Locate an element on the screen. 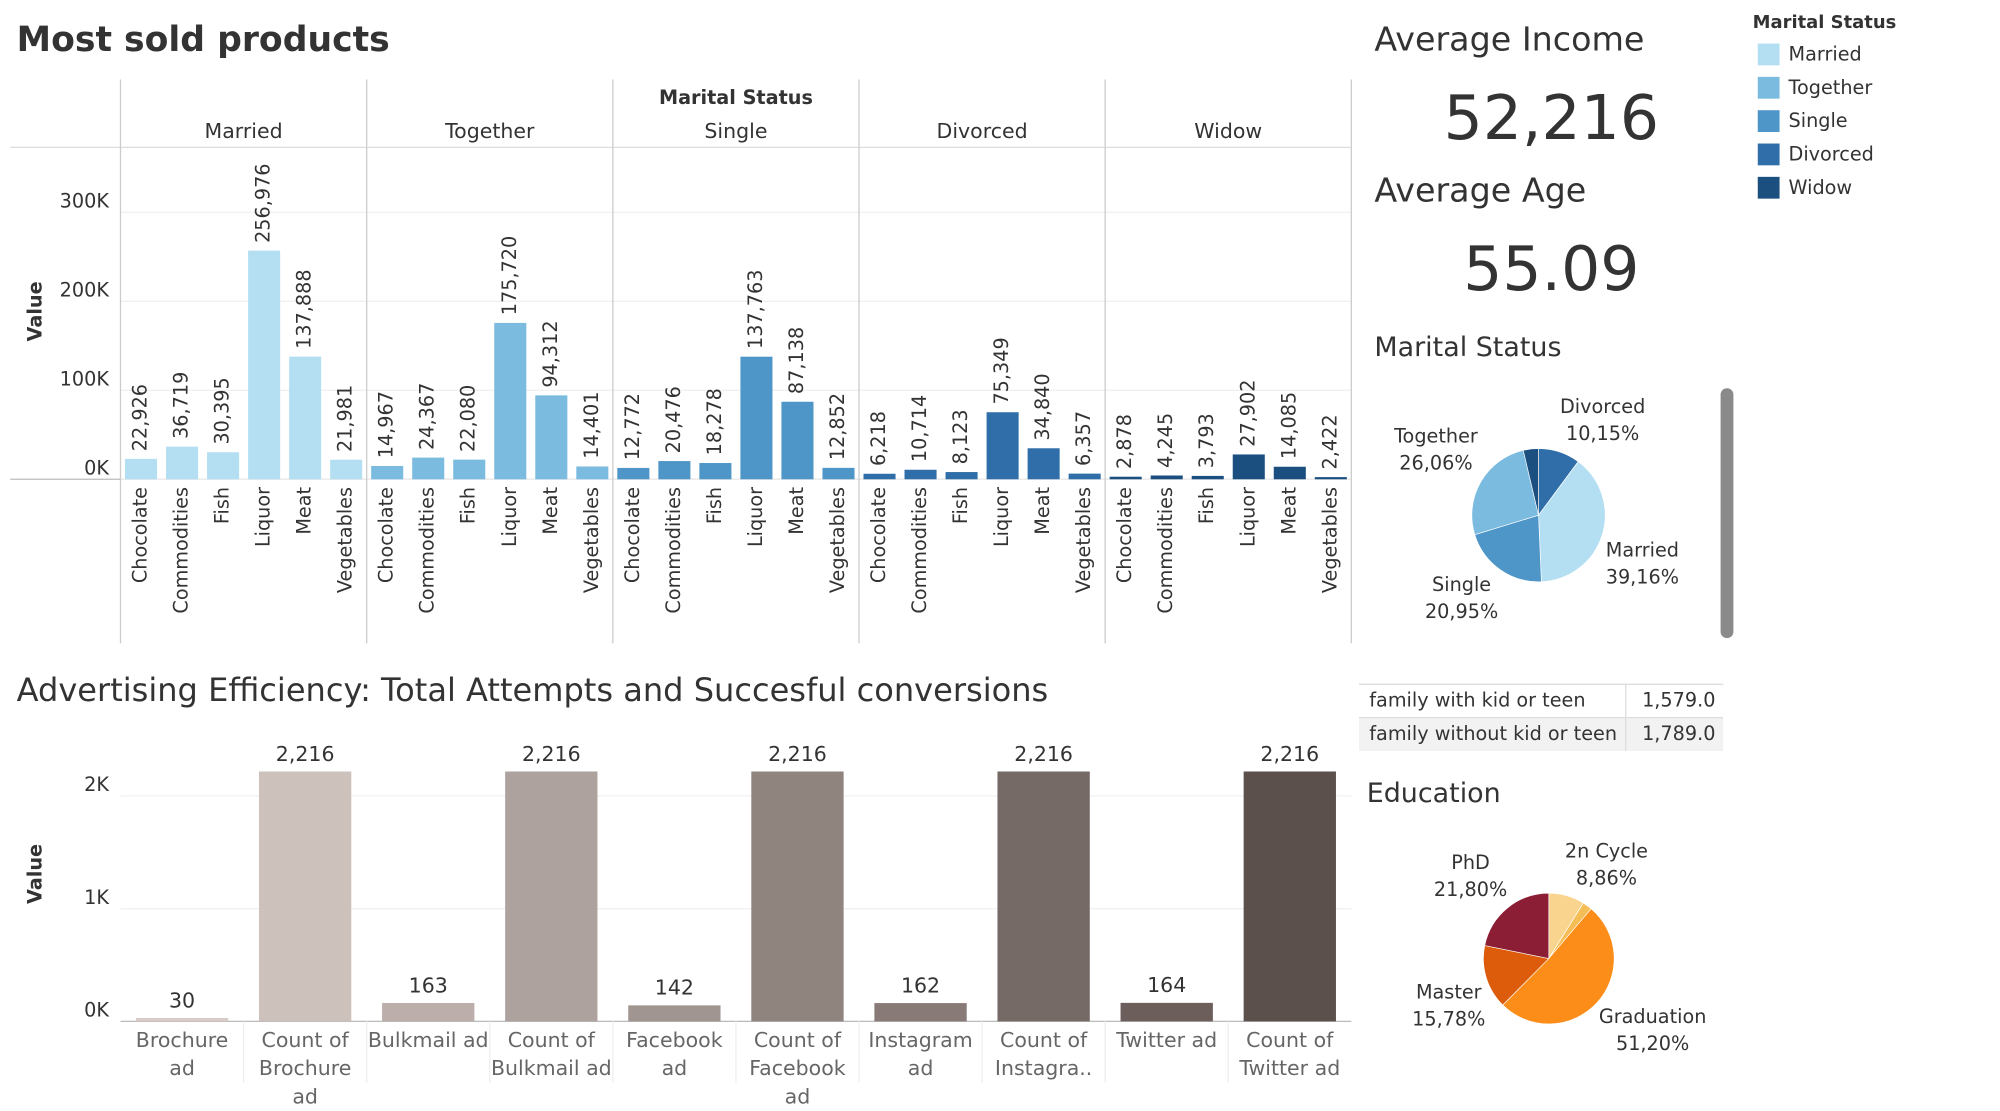 The height and width of the screenshot is (1111, 2000). slice-value: 26,06% is located at coordinates (1435, 462).